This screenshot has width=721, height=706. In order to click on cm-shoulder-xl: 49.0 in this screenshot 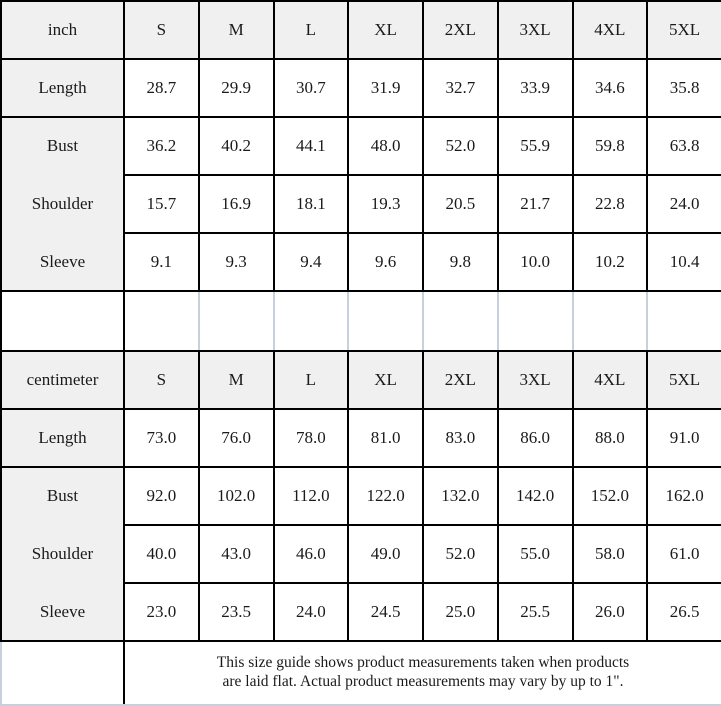, I will do `click(385, 554)`.